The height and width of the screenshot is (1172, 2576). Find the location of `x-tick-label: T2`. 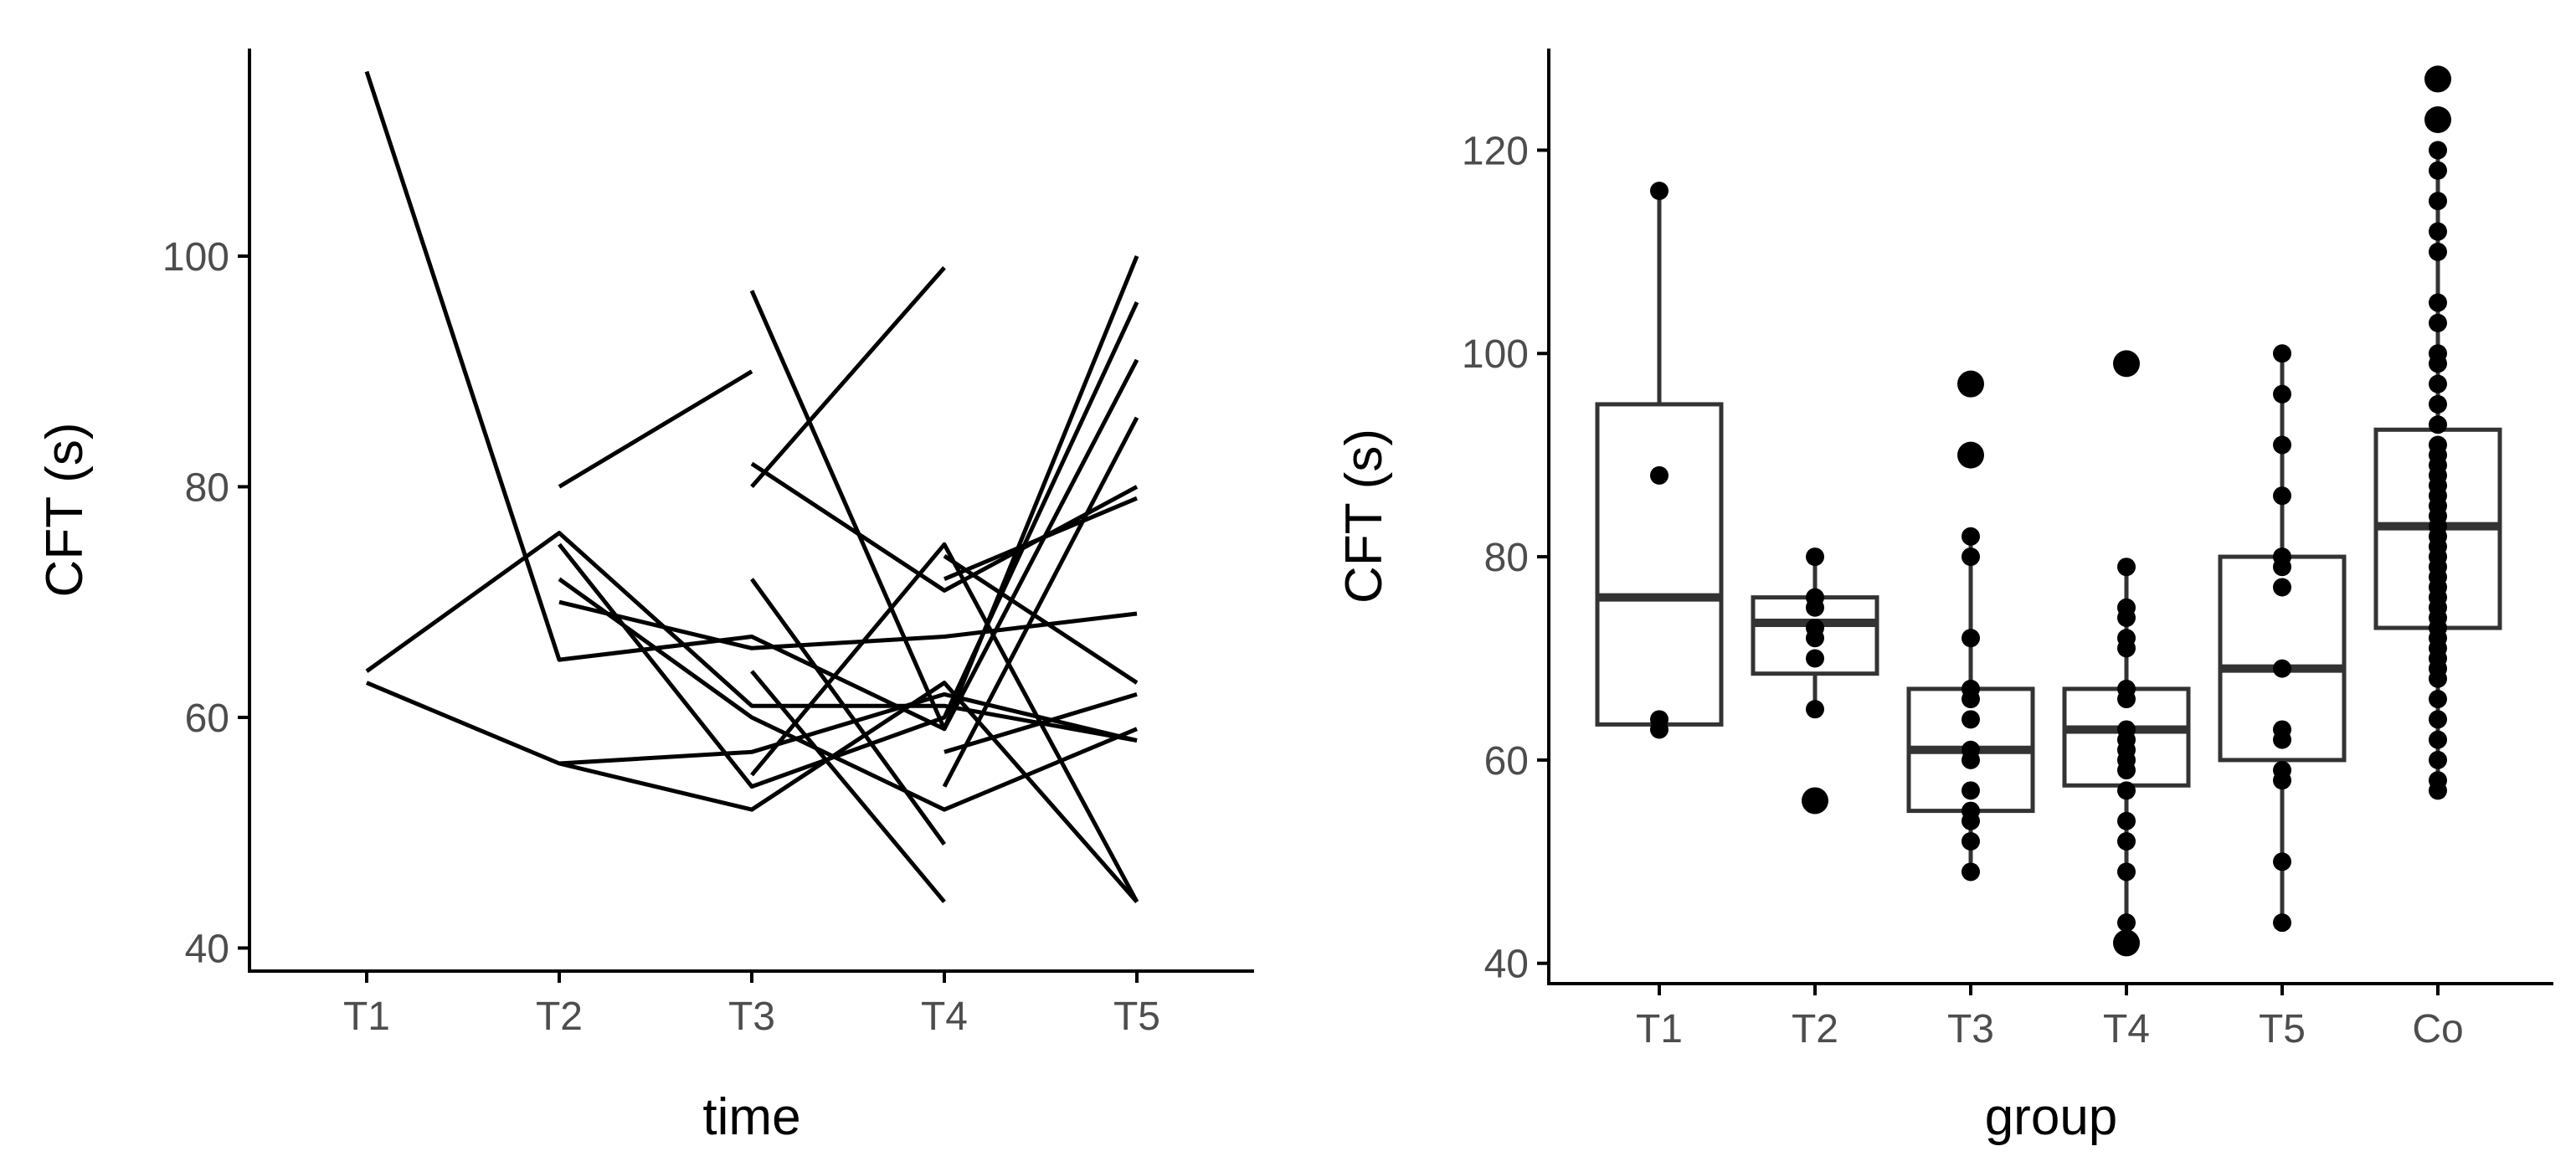

x-tick-label: T2 is located at coordinates (1815, 1029).